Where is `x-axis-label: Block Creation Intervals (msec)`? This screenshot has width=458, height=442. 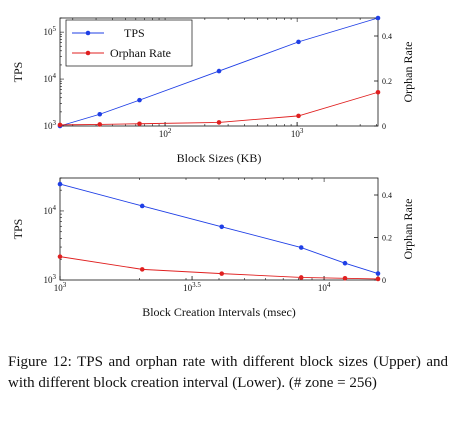 x-axis-label: Block Creation Intervals (msec) is located at coordinates (219, 312).